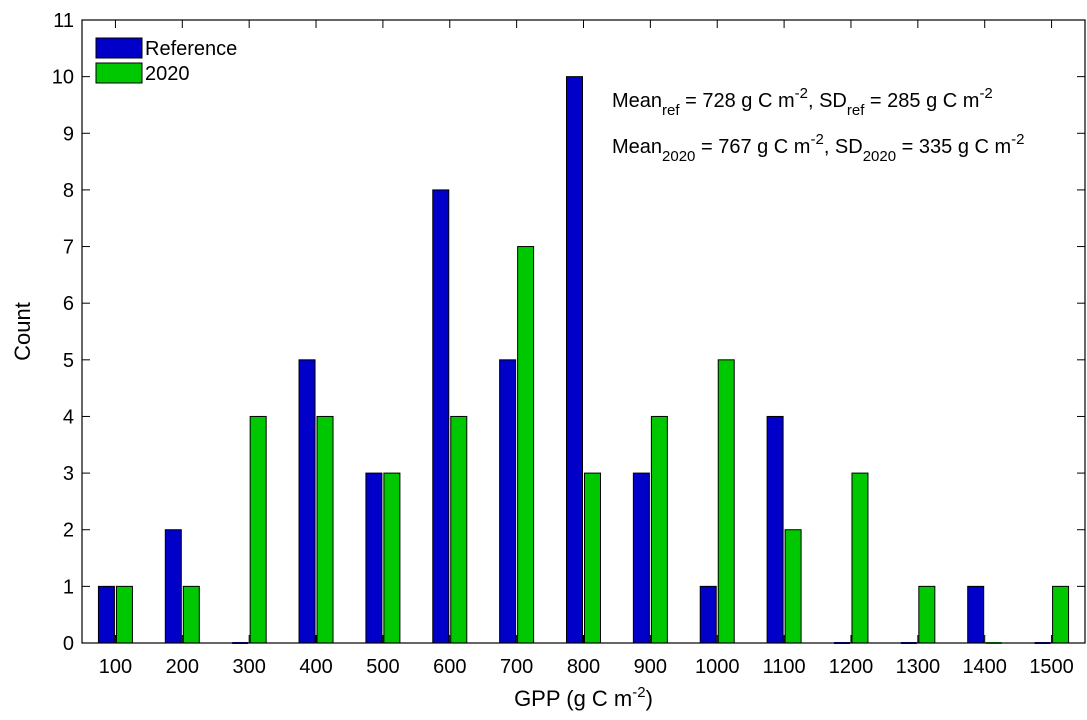  What do you see at coordinates (671, 110) in the screenshot?
I see `stats-annotation-1-part-1: ref` at bounding box center [671, 110].